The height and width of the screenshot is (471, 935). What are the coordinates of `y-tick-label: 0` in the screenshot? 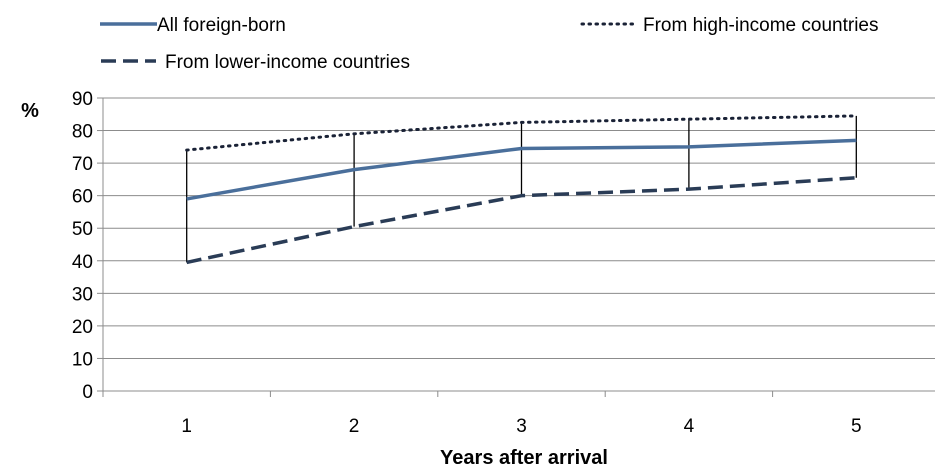 It's located at (87, 392).